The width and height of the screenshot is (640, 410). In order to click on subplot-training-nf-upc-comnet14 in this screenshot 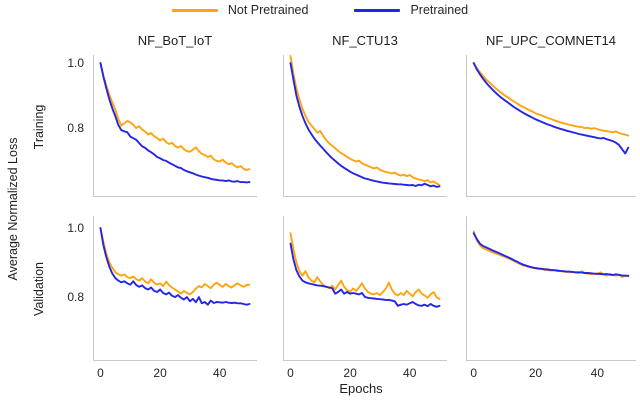, I will do `click(551, 126)`.